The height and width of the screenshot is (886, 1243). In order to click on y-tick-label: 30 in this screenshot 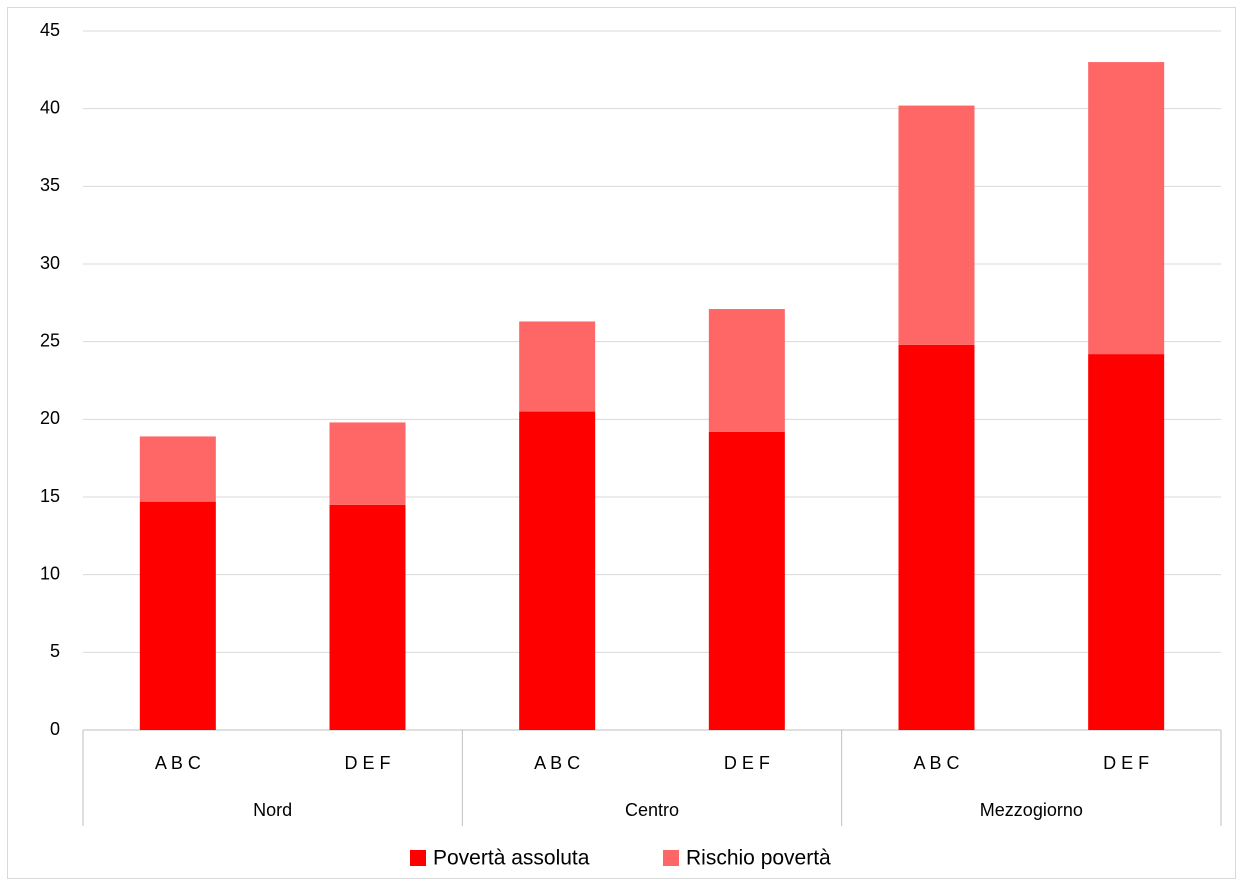, I will do `click(50, 263)`.